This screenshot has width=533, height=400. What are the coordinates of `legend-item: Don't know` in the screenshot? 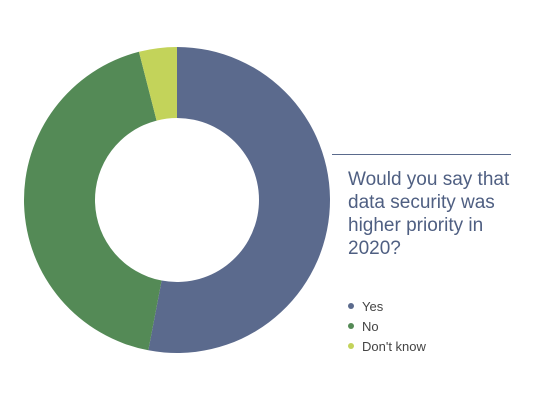 It's located at (387, 346).